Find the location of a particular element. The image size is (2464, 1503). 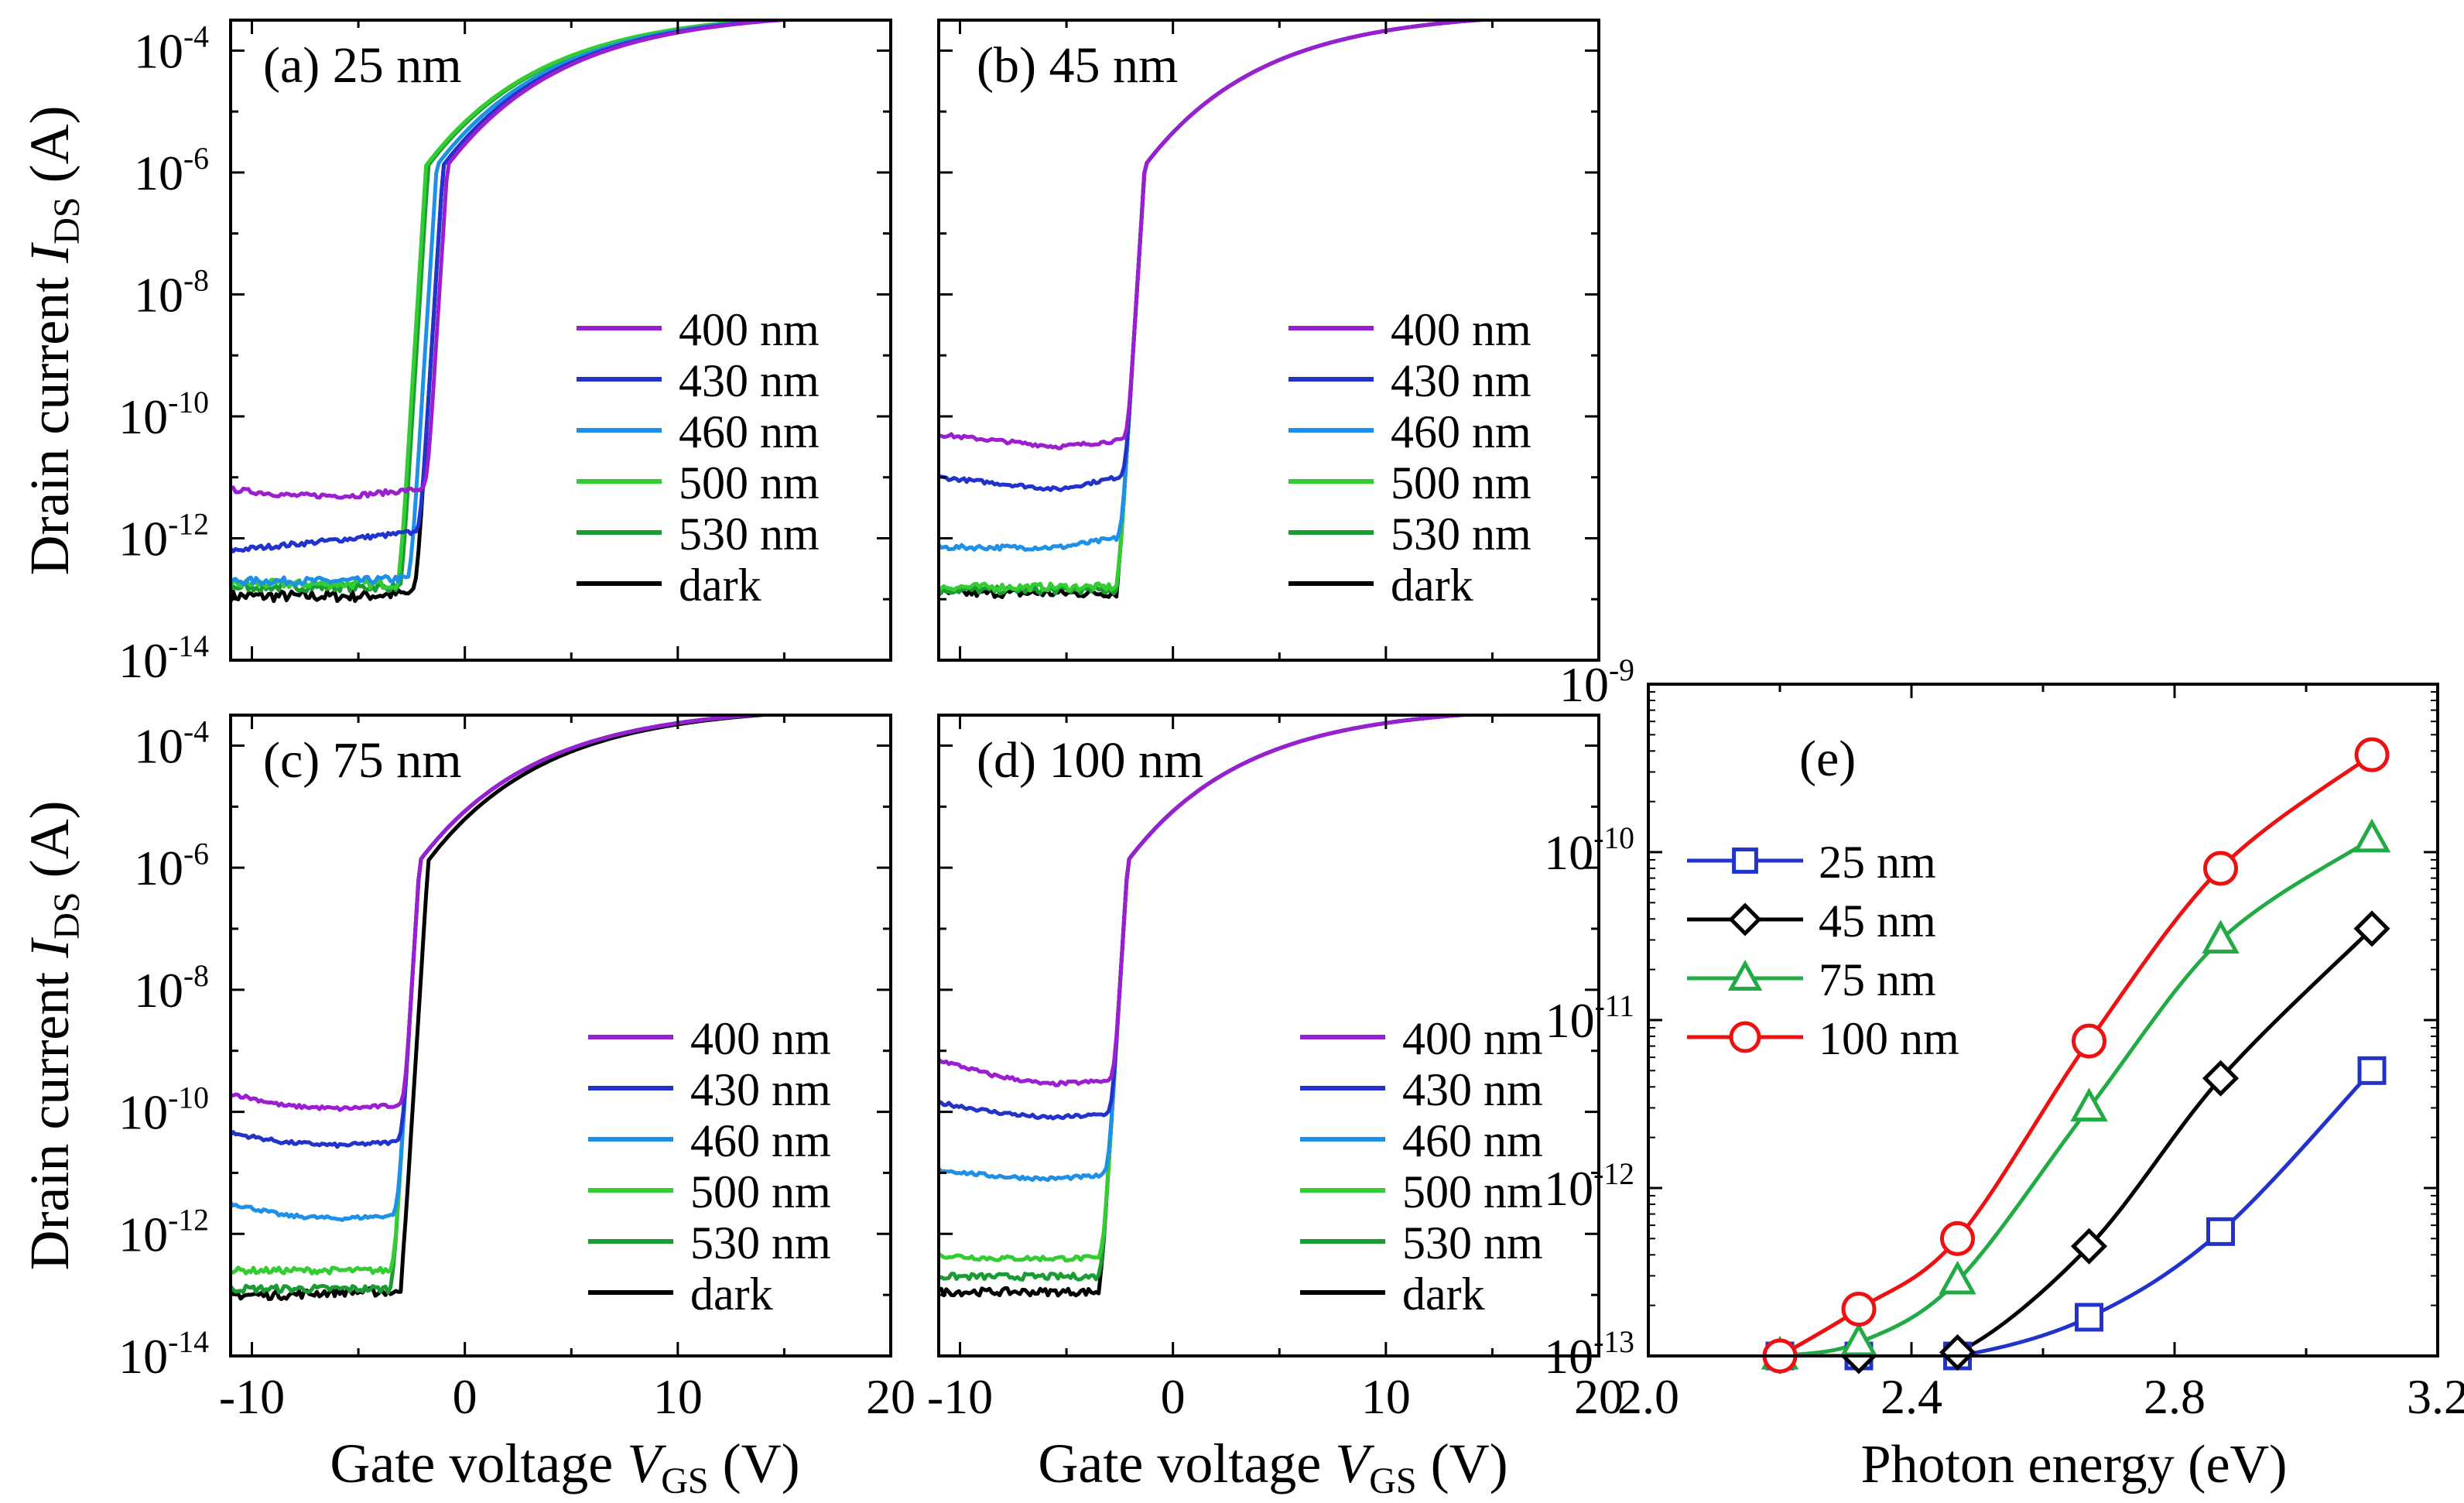

x-tick-label: 2.8 is located at coordinates (2175, 1396).